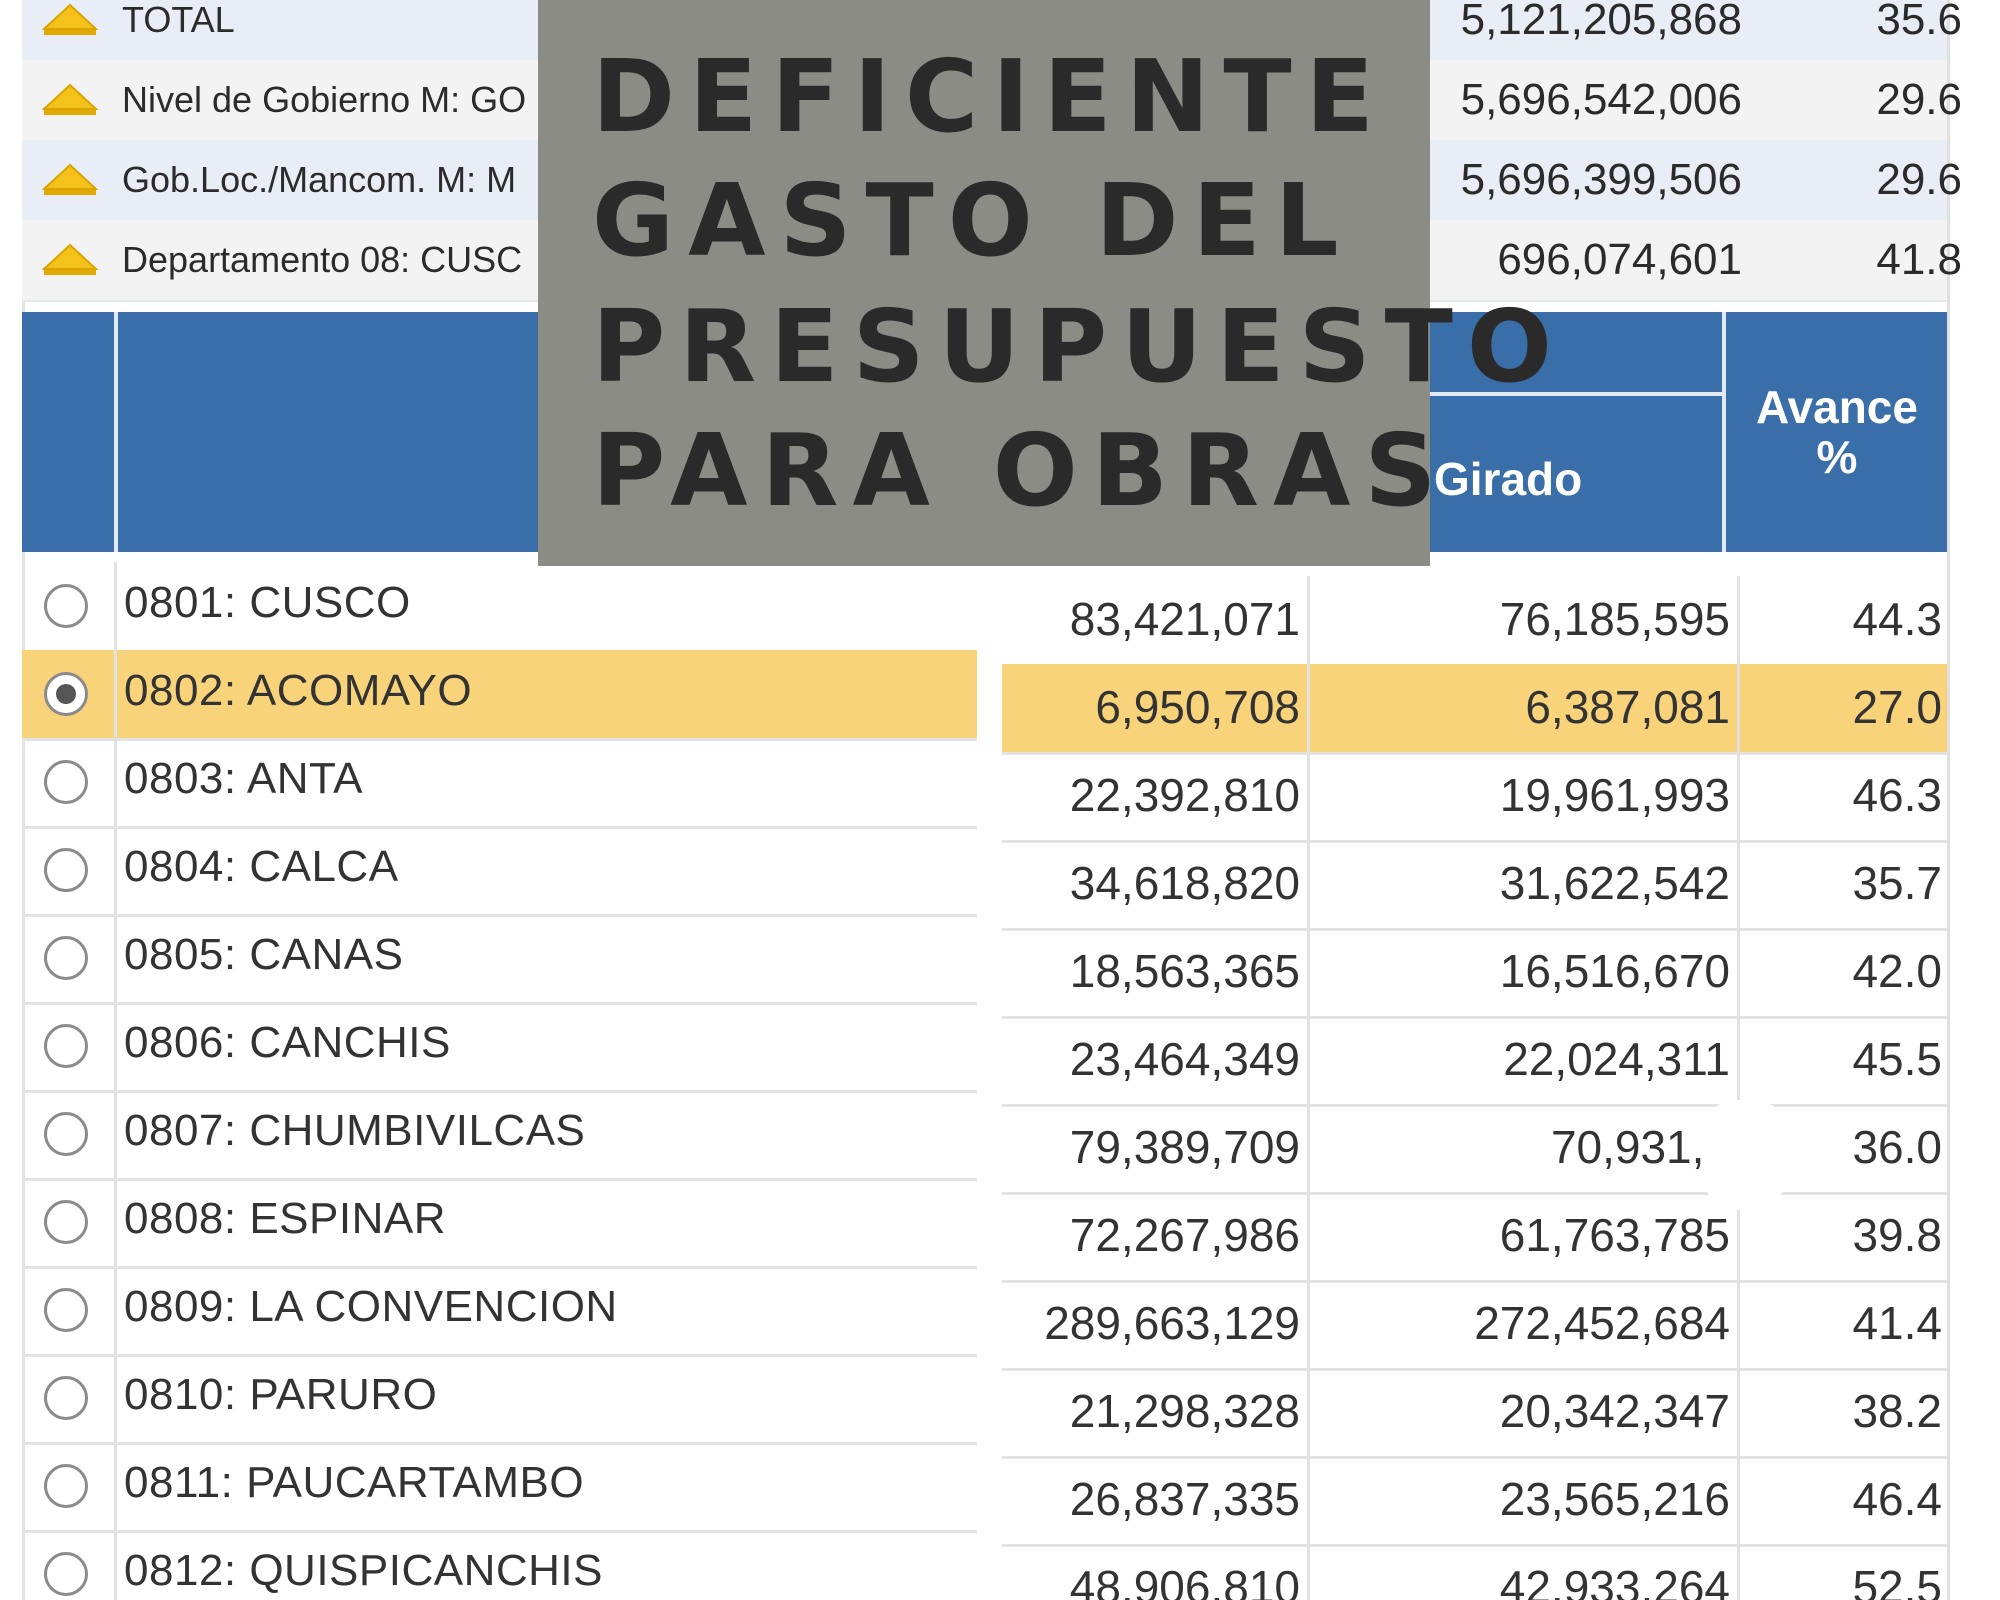 The height and width of the screenshot is (1600, 2000). I want to click on row-name-cell: 0806: CANCHIS, so click(499, 1047).